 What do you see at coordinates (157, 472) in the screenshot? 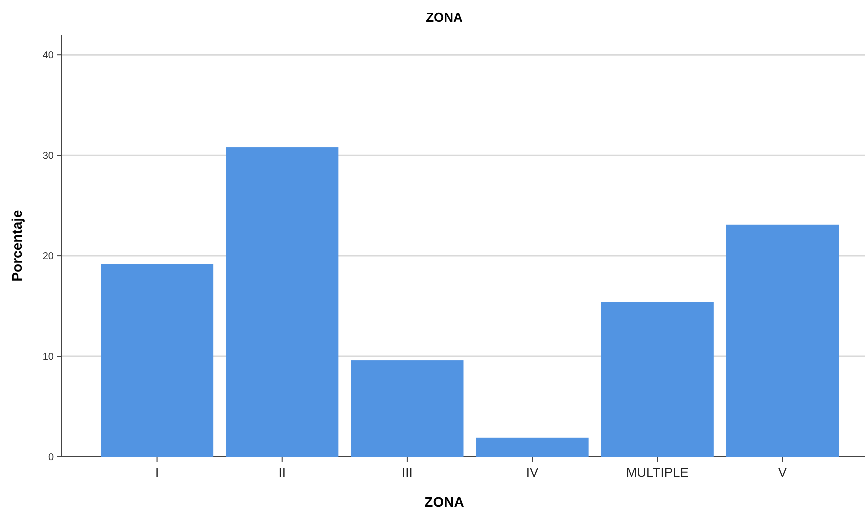
I see `x-tick-label: I` at bounding box center [157, 472].